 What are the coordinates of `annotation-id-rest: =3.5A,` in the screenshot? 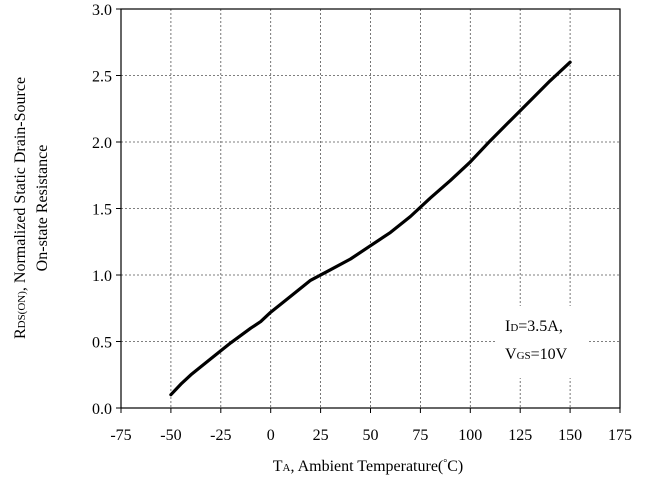 It's located at (540, 326).